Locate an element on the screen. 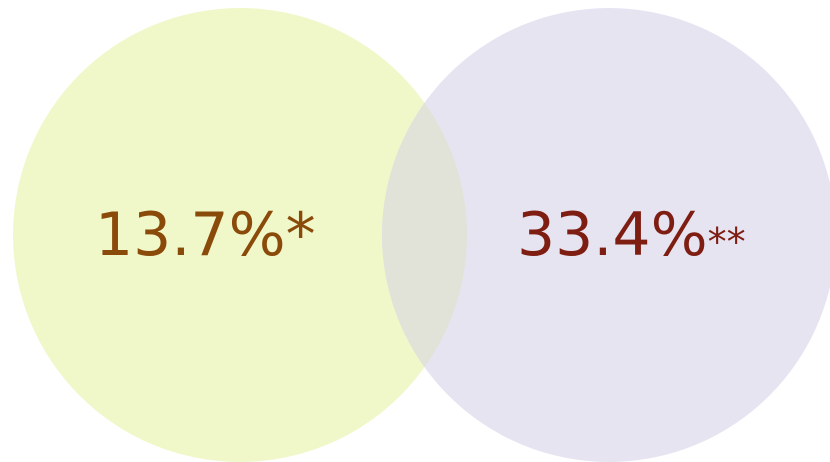 The width and height of the screenshot is (830, 462). right-note: ** is located at coordinates (727, 242).